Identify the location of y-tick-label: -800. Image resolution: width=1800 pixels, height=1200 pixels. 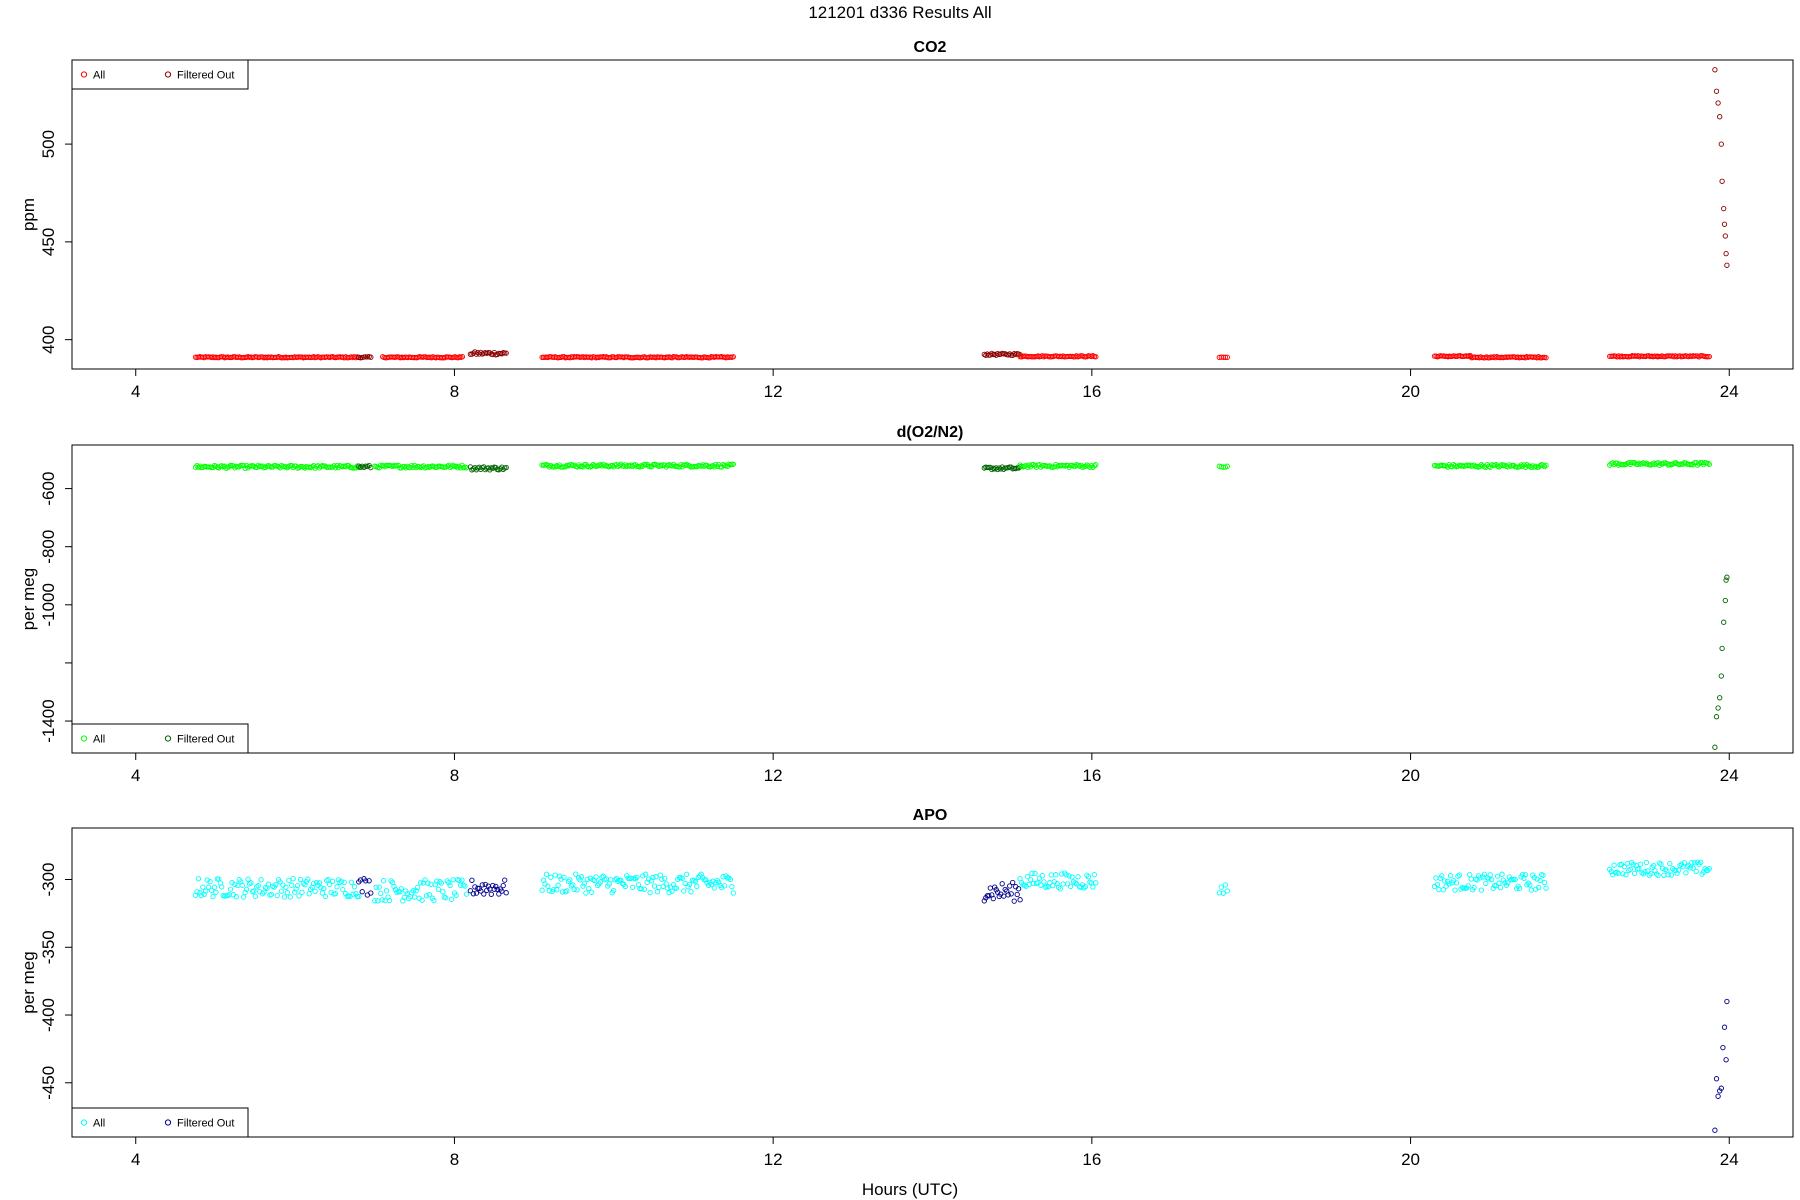
(48, 547).